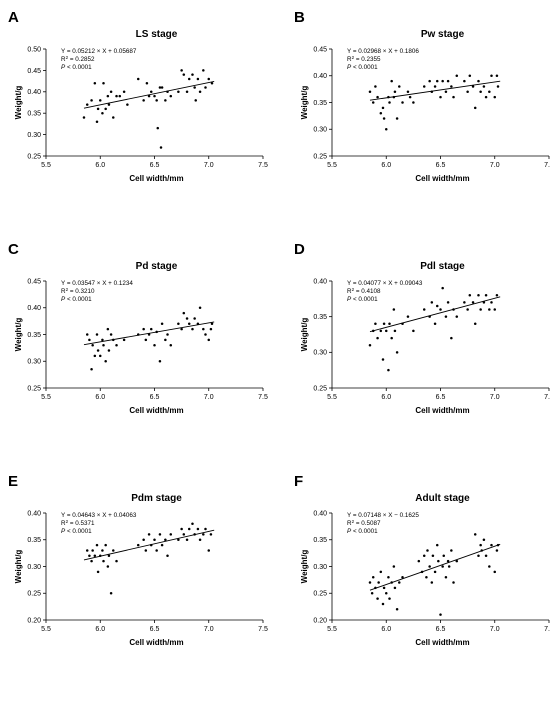  I want to click on y-tick-label: 0.25, so click(34, 594).